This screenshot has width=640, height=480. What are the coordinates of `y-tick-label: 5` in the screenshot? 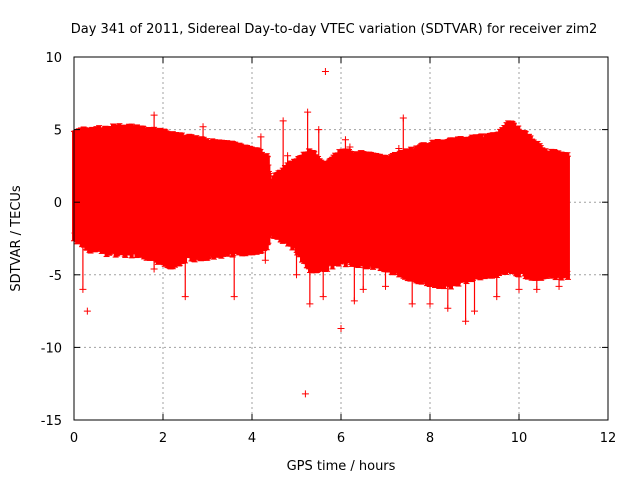 It's located at (58, 131).